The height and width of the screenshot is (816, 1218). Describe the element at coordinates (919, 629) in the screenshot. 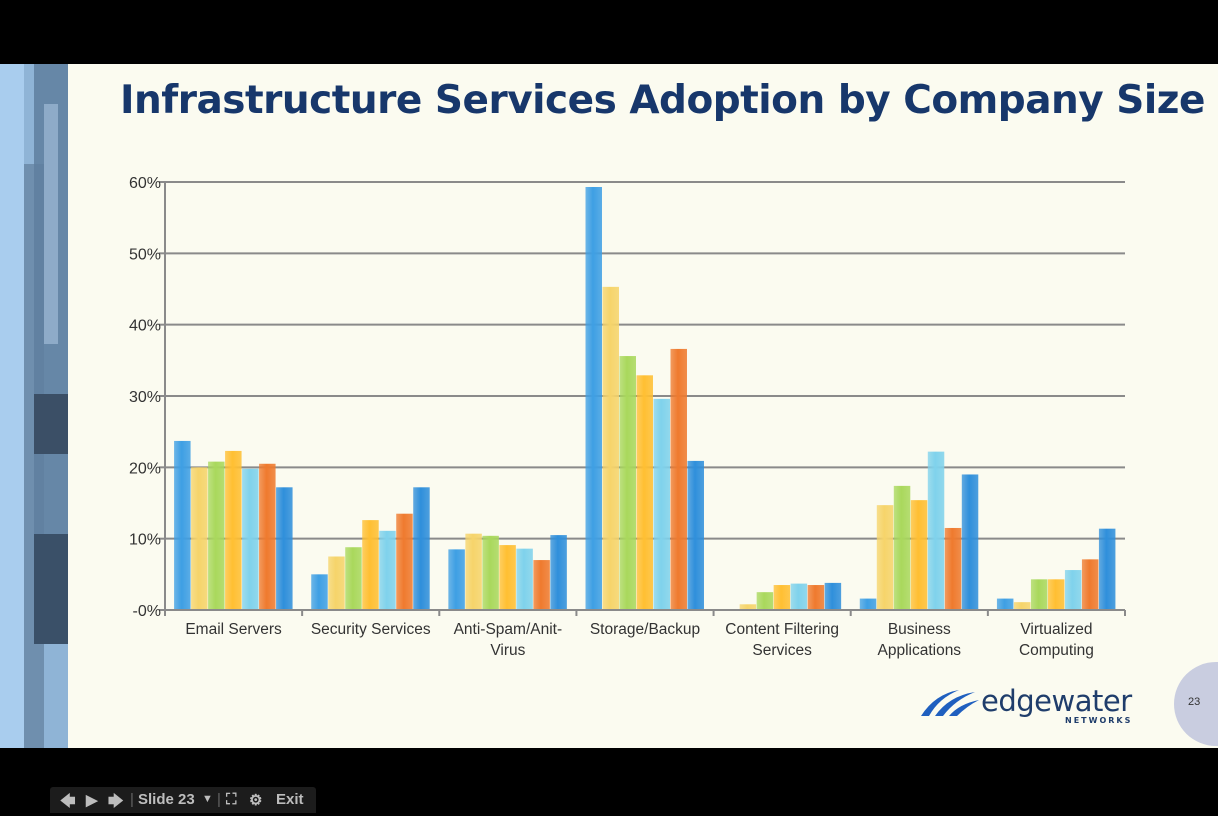

I see `x-category-label: Business` at that location.